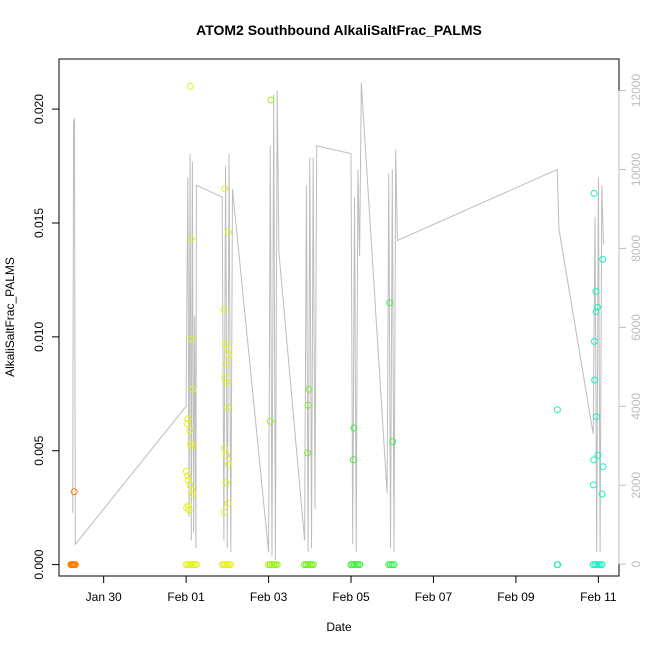 This screenshot has width=650, height=650. Describe the element at coordinates (598, 597) in the screenshot. I see `x-tick-label: Feb 11` at that location.